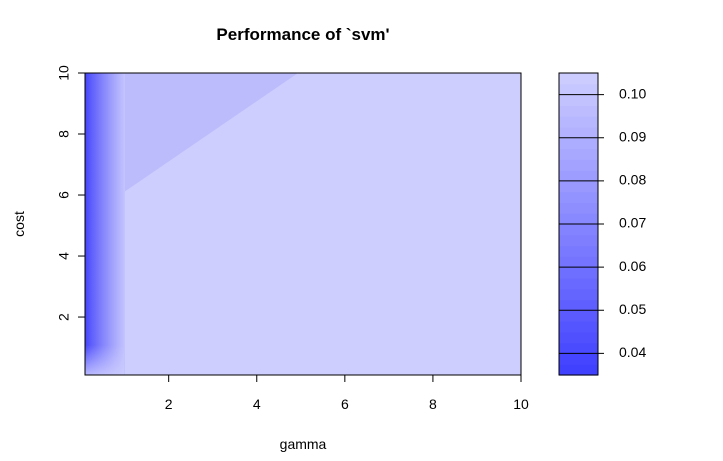 The width and height of the screenshot is (723, 461). I want to click on legend-tick-label: 0.09, so click(632, 136).